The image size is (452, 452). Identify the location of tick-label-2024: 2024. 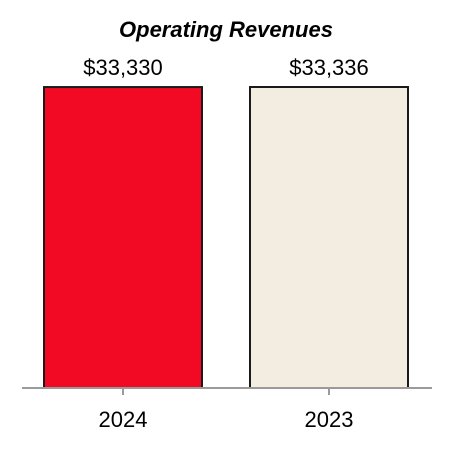
(123, 419).